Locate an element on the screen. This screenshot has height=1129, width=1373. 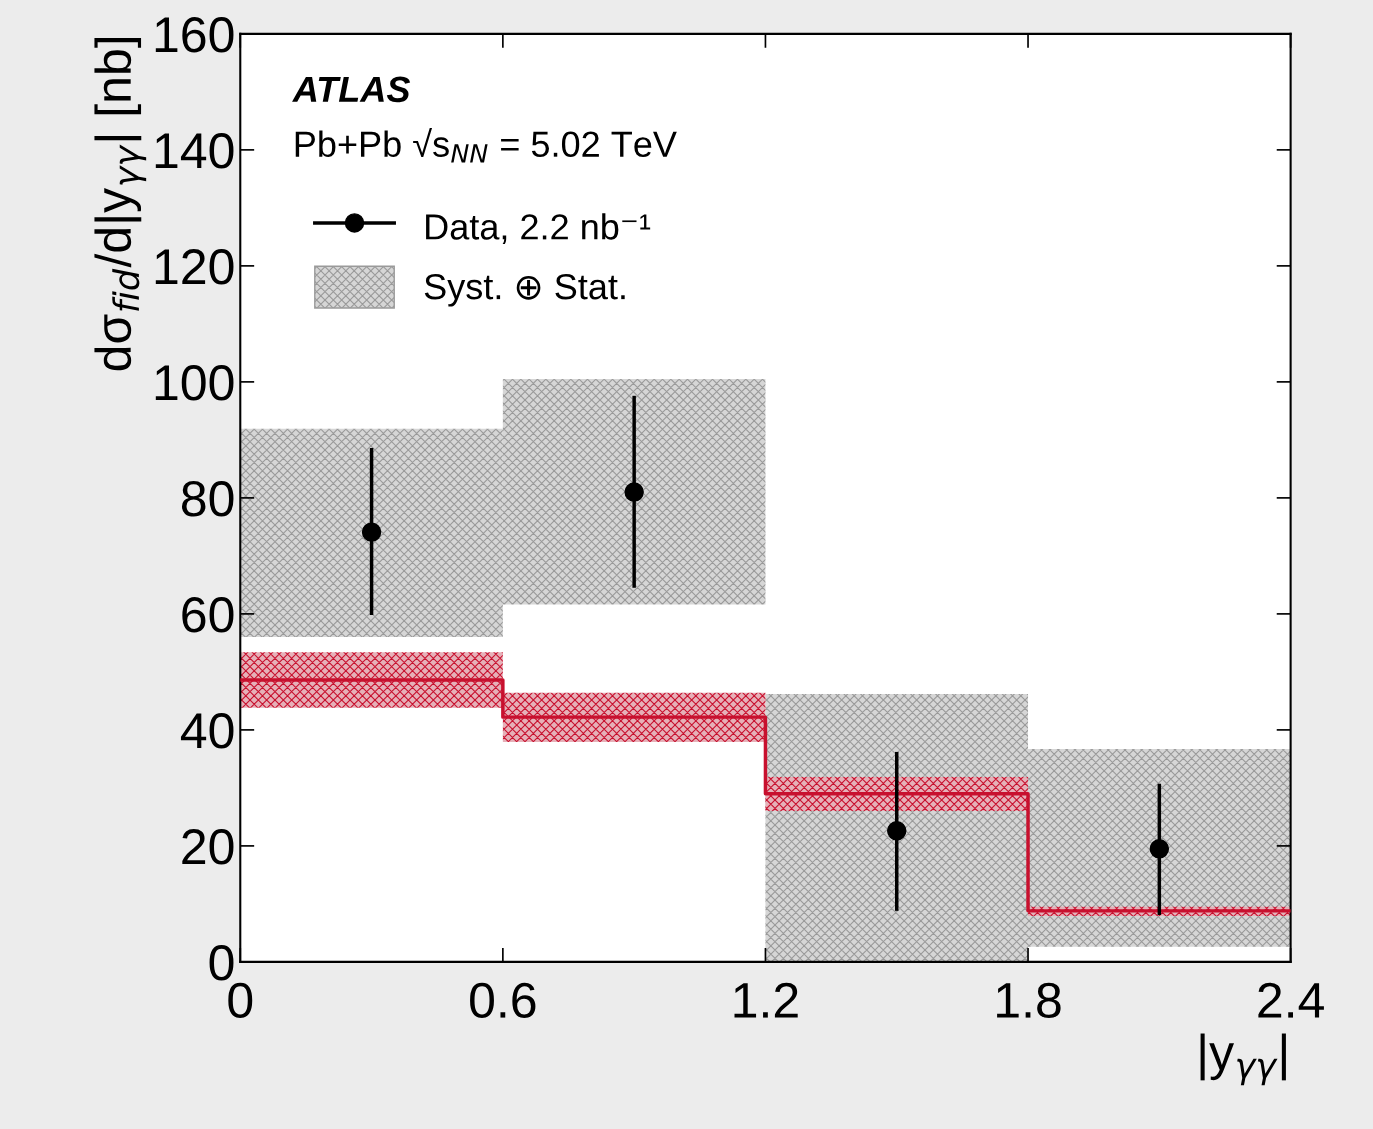
y-axis-title: dσ$_{fid}$/d|y$_{γγ}$| [nb] is located at coordinates (120, 204).